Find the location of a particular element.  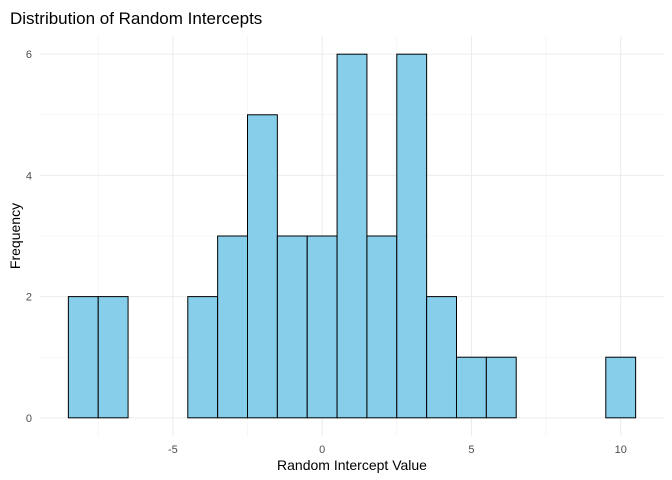

y-tick-label: 6 is located at coordinates (29, 55).